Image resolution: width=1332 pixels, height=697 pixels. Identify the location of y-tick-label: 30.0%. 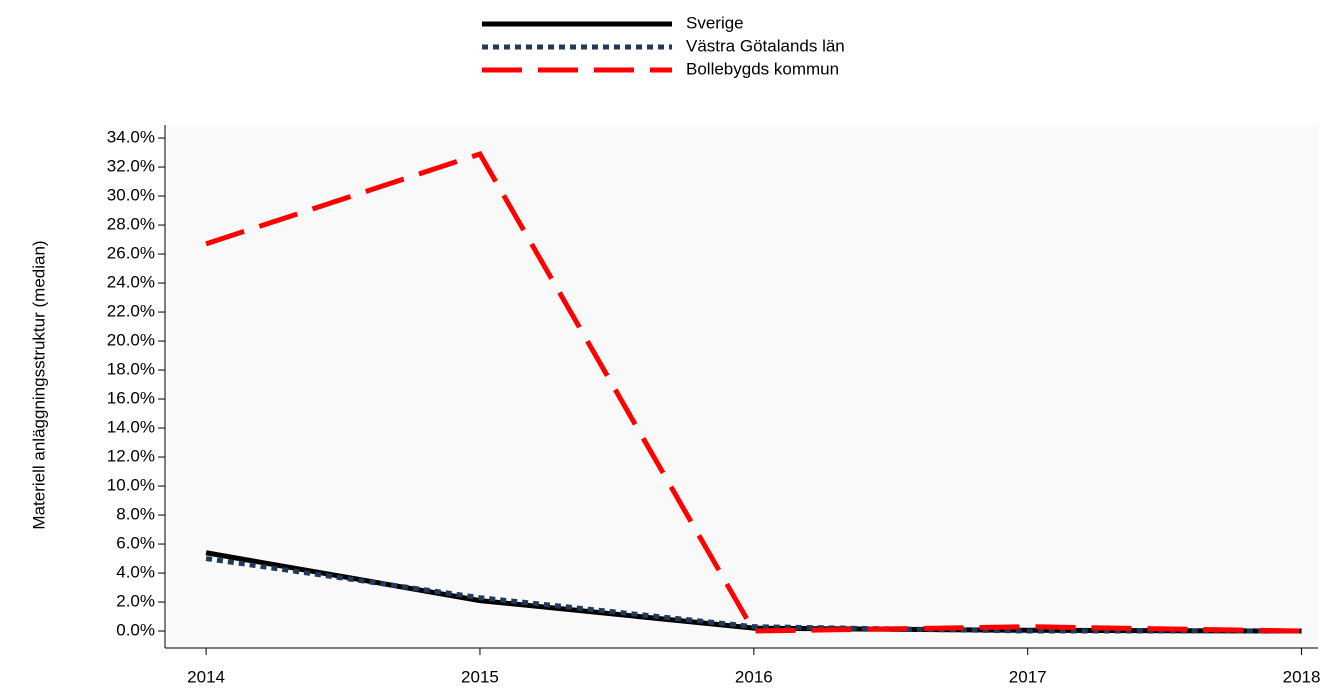
(131, 195).